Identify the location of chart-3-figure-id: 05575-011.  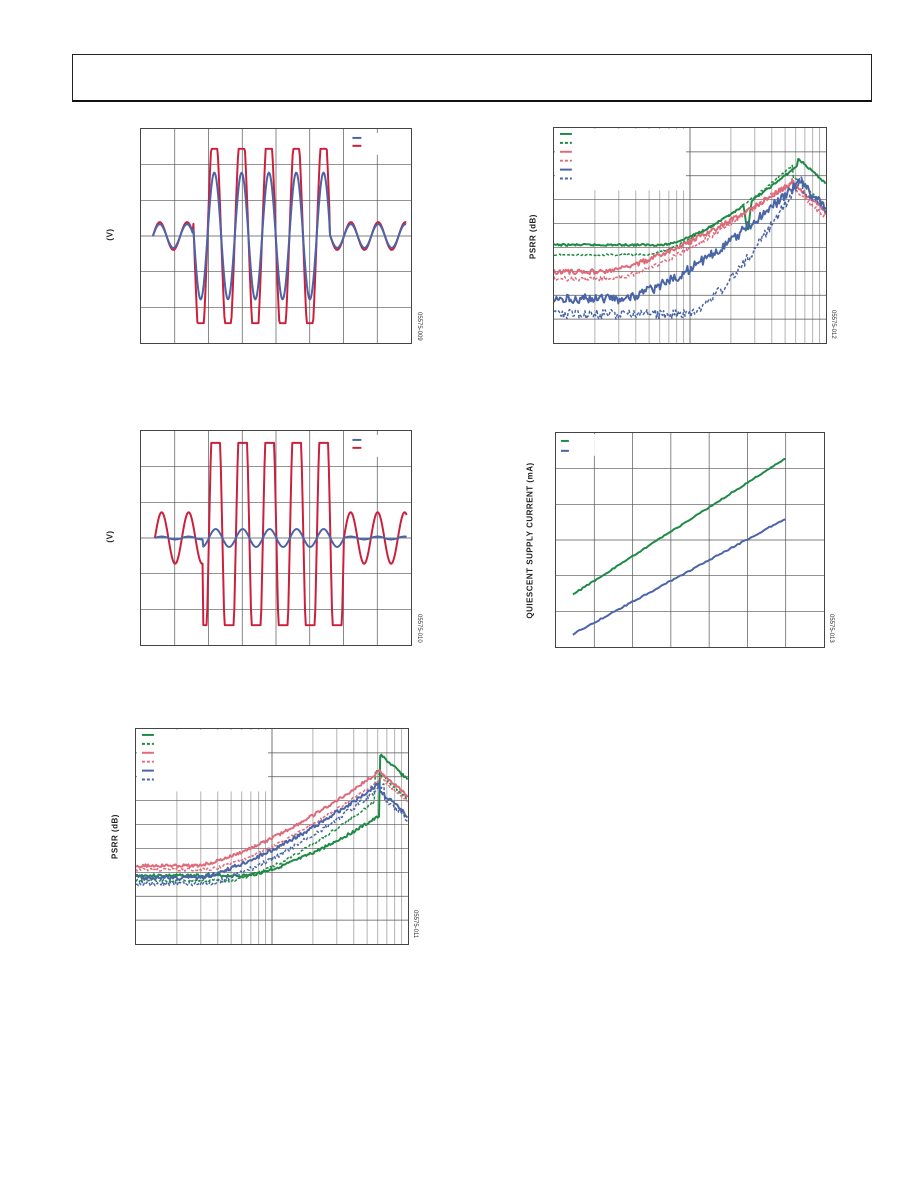
(415, 924).